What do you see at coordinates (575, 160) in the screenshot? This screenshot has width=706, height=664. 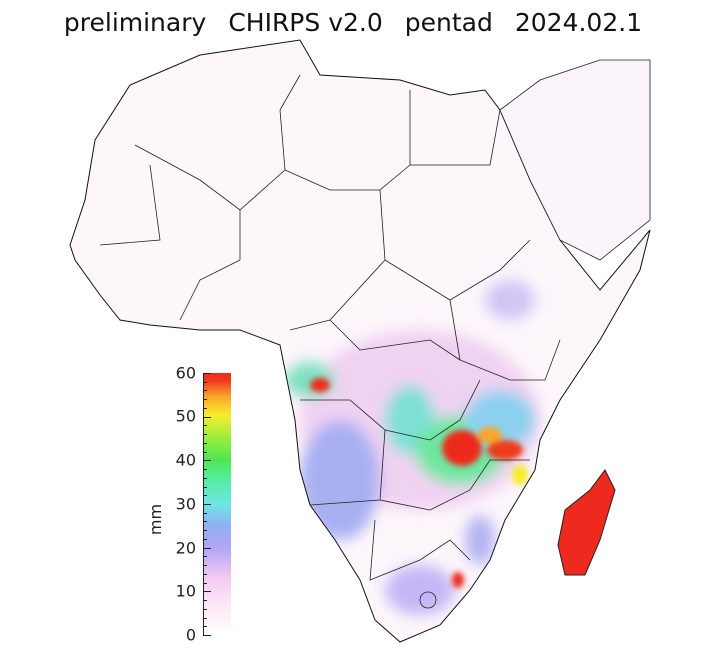 I see `arabian-peninsula` at bounding box center [575, 160].